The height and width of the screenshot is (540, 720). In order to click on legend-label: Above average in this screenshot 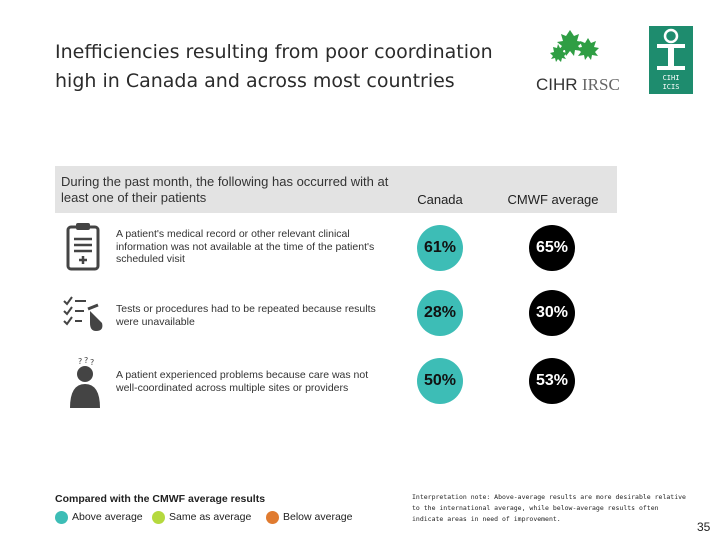, I will do `click(107, 517)`.